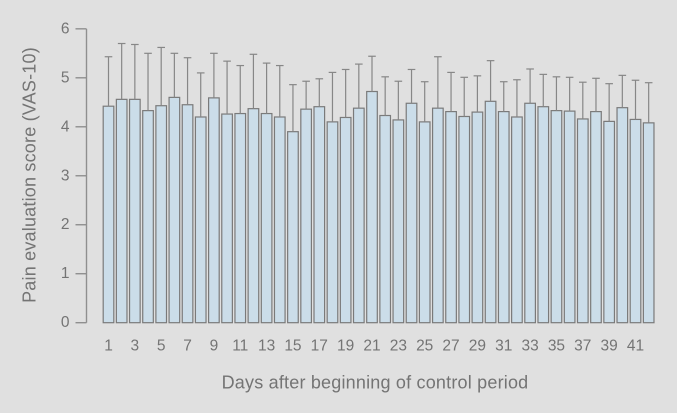 The width and height of the screenshot is (677, 413). I want to click on y-tick-label-1: 1, so click(65, 273).